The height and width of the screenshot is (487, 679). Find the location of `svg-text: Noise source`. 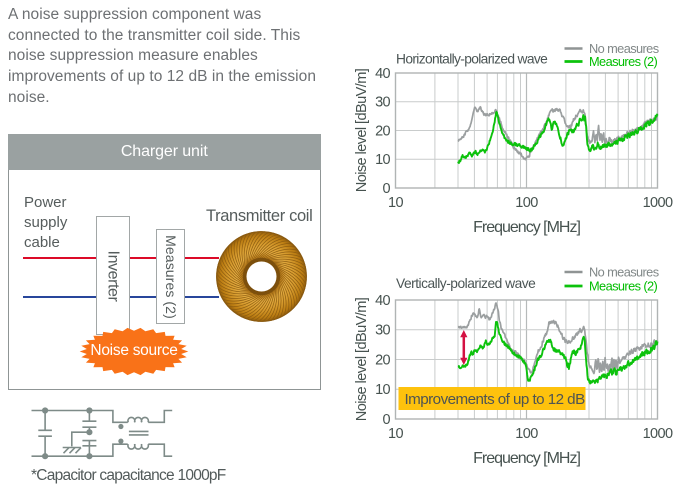

svg-text: Noise source is located at coordinates (133, 350).